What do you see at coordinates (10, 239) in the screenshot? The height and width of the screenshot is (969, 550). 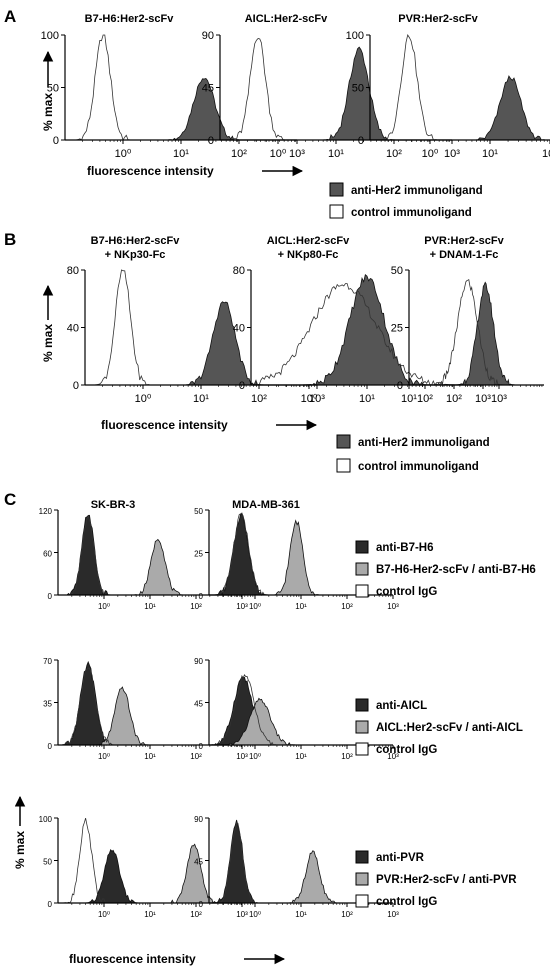 I see `panel-label-b: B` at bounding box center [10, 239].